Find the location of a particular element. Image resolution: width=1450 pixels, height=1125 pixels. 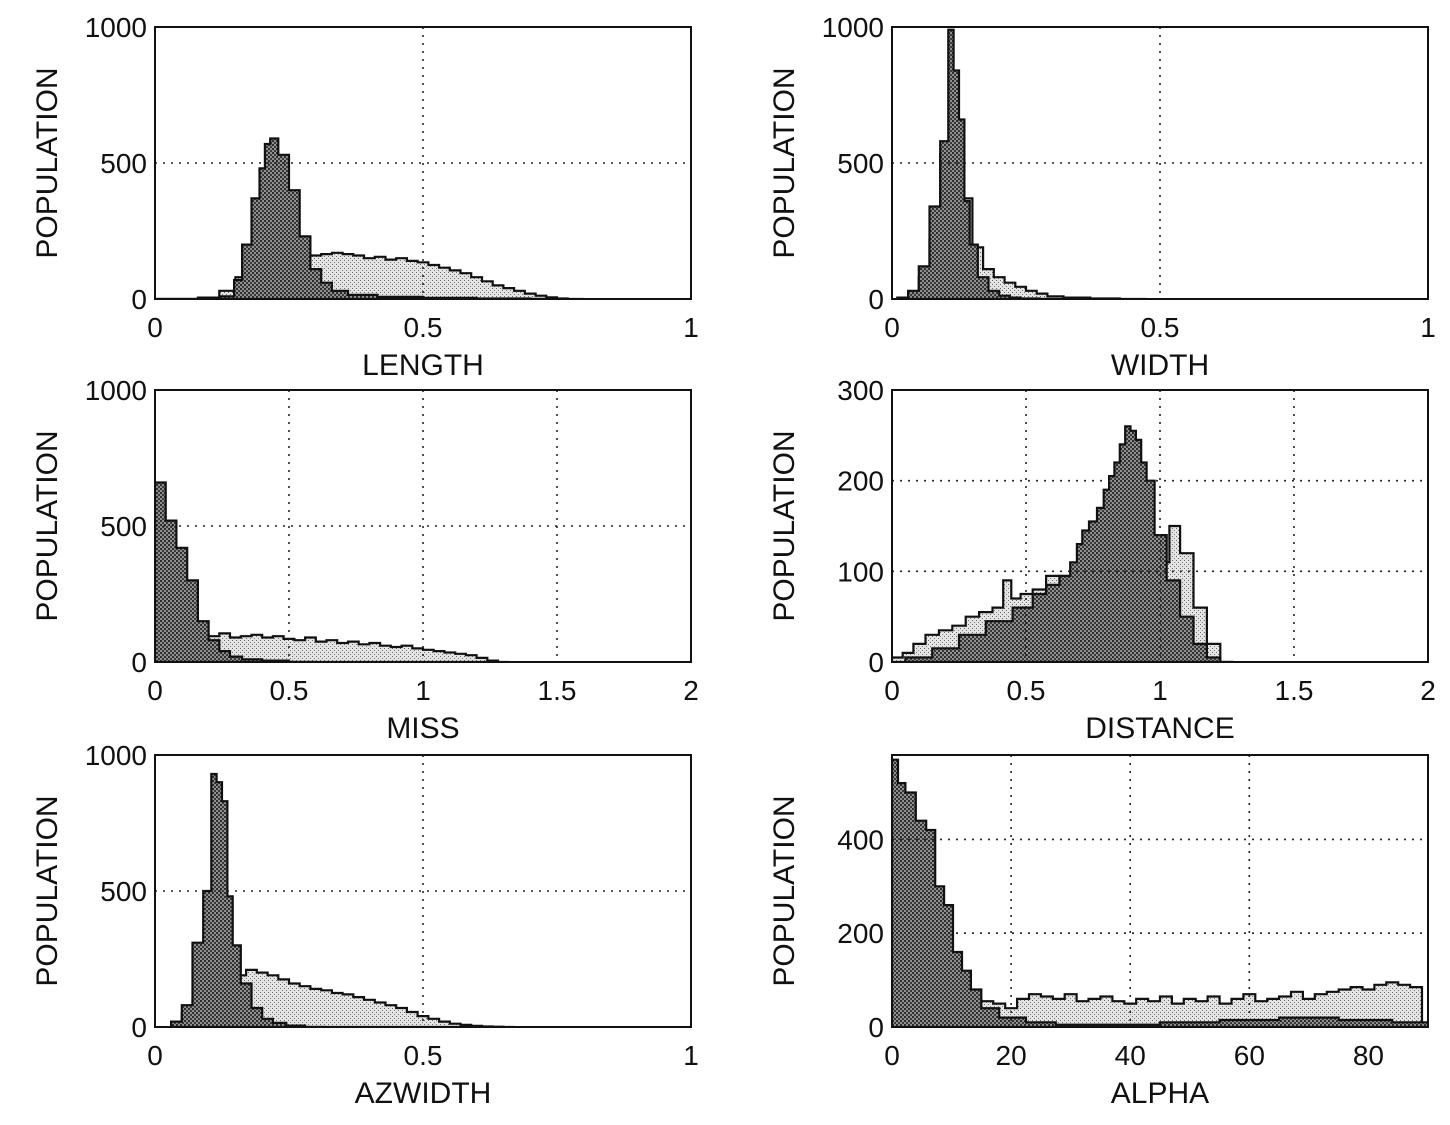

x-tick-label: 80 is located at coordinates (1368, 1055).